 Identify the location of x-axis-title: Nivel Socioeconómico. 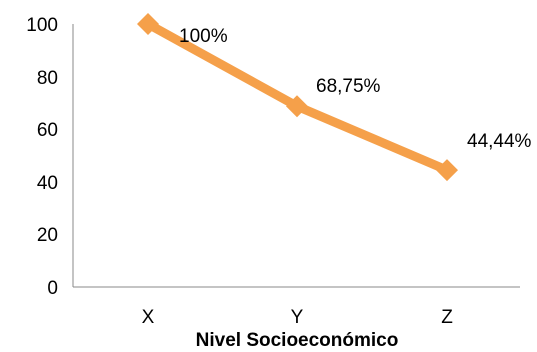
(297, 340).